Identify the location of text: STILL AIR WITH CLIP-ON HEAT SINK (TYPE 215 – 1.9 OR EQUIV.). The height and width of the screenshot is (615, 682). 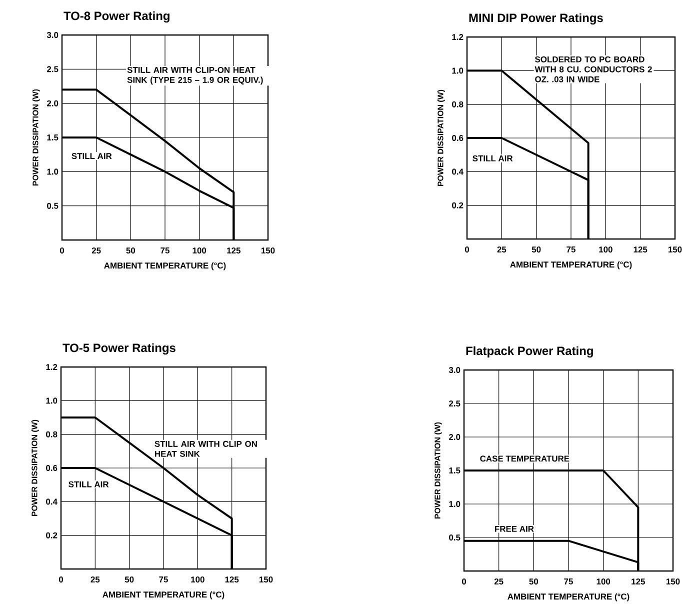
(195, 75).